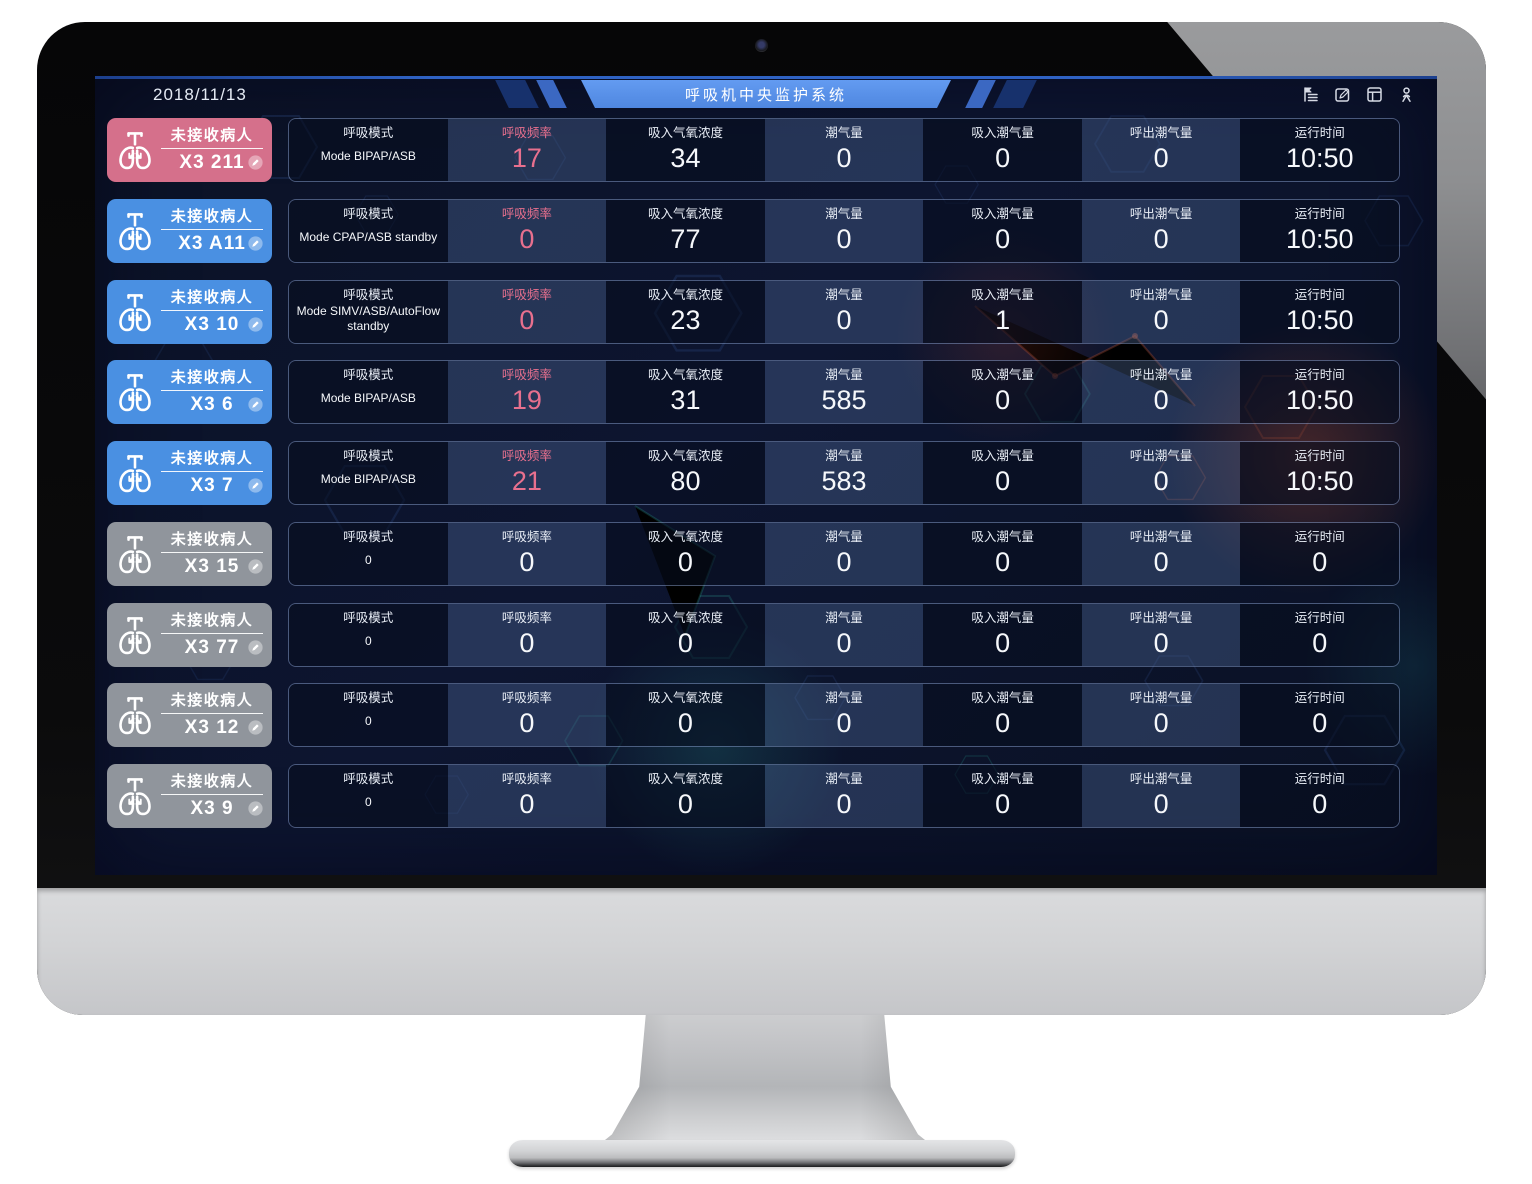  I want to click on cell-value: Mode BIPAP/ASB, so click(368, 479).